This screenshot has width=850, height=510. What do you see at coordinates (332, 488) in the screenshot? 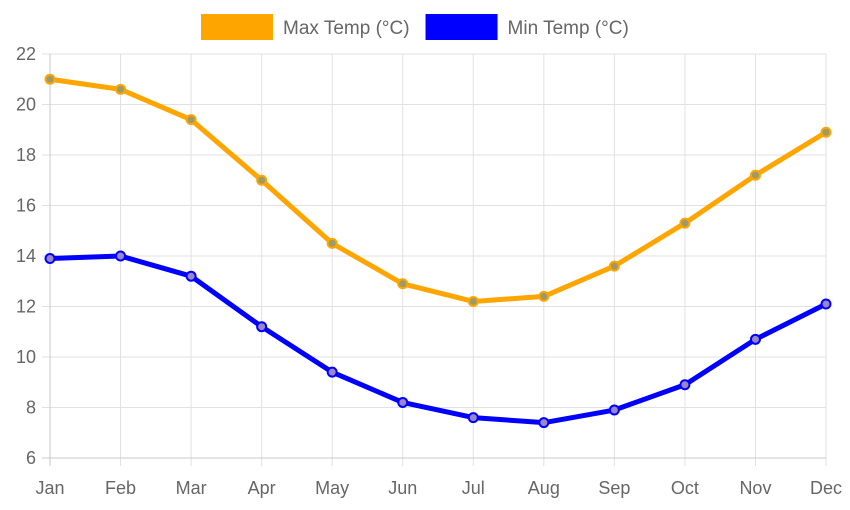
I see `x-tick-label: May` at bounding box center [332, 488].